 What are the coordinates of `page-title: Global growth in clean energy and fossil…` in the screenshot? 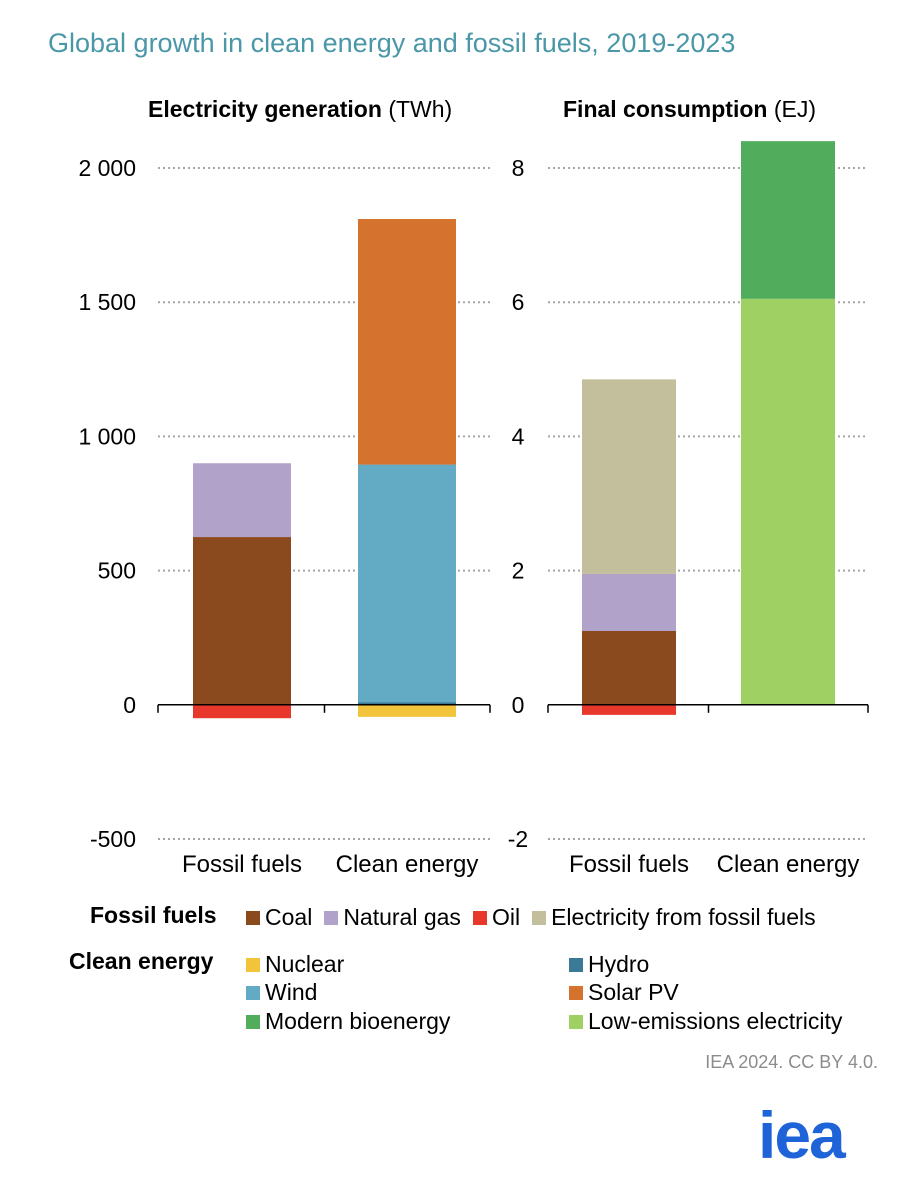 It's located at (392, 43).